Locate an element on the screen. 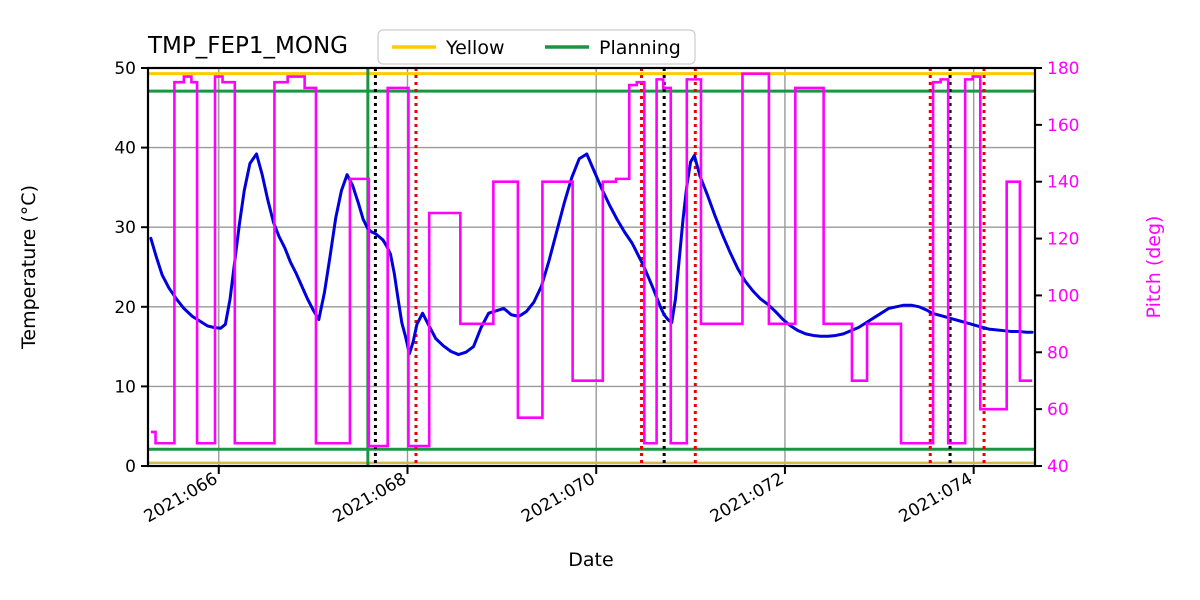 Image resolution: width=1200 pixels, height=600 pixels. y-tick-label-right: 120 is located at coordinates (1063, 240).